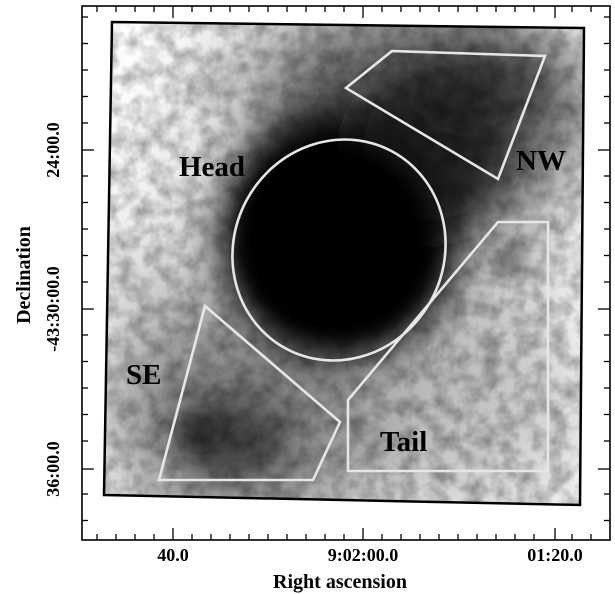 The image size is (615, 594). What do you see at coordinates (448, 346) in the screenshot?
I see `tail-region` at bounding box center [448, 346].